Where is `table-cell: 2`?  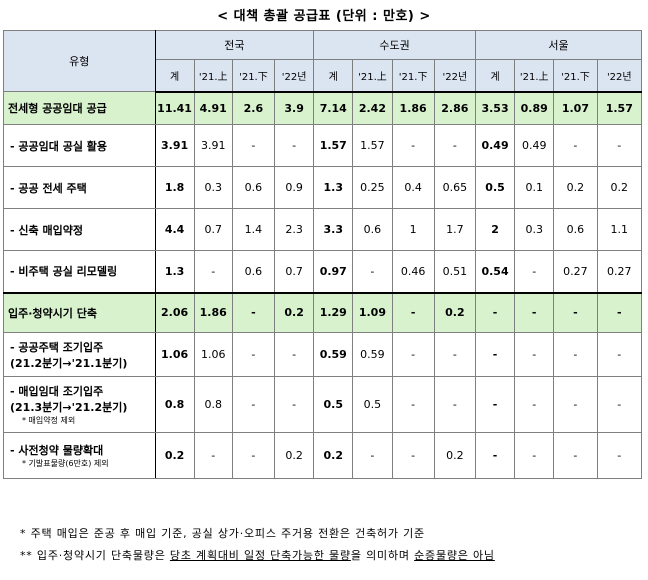 table-cell: 2 is located at coordinates (495, 229).